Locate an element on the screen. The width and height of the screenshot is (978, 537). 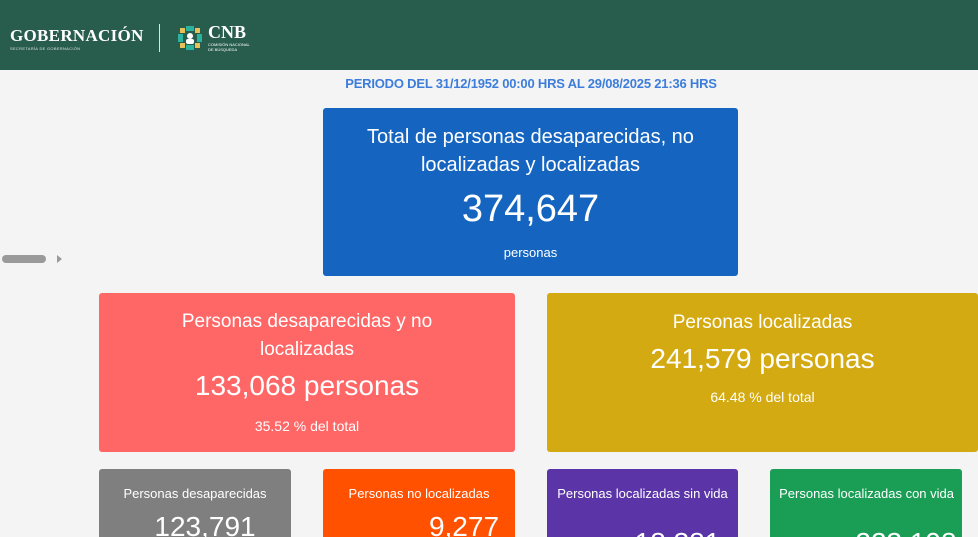
disappeared-card-title: Personas desaparecidas is located at coordinates (195, 493).